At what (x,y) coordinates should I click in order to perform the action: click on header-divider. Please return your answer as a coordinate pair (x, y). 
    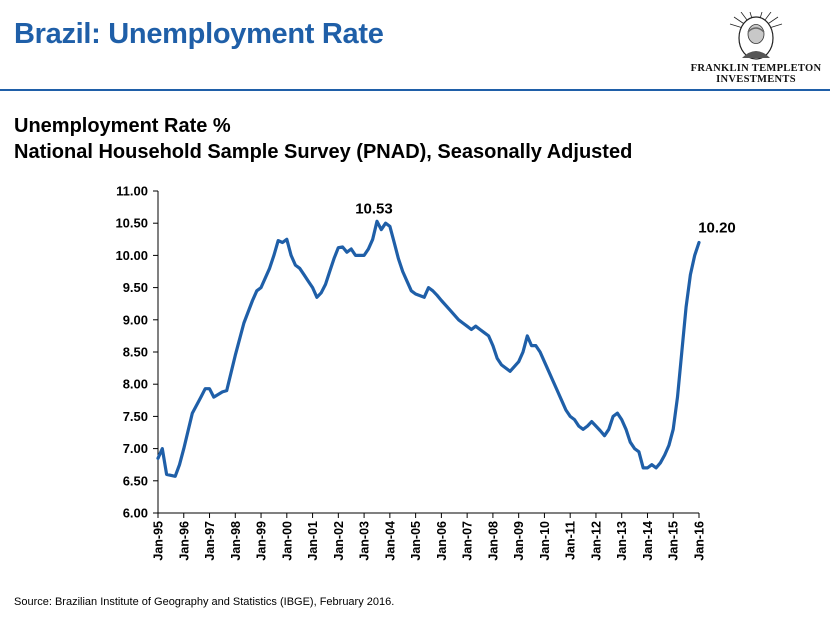
    Looking at the image, I should click on (415, 90).